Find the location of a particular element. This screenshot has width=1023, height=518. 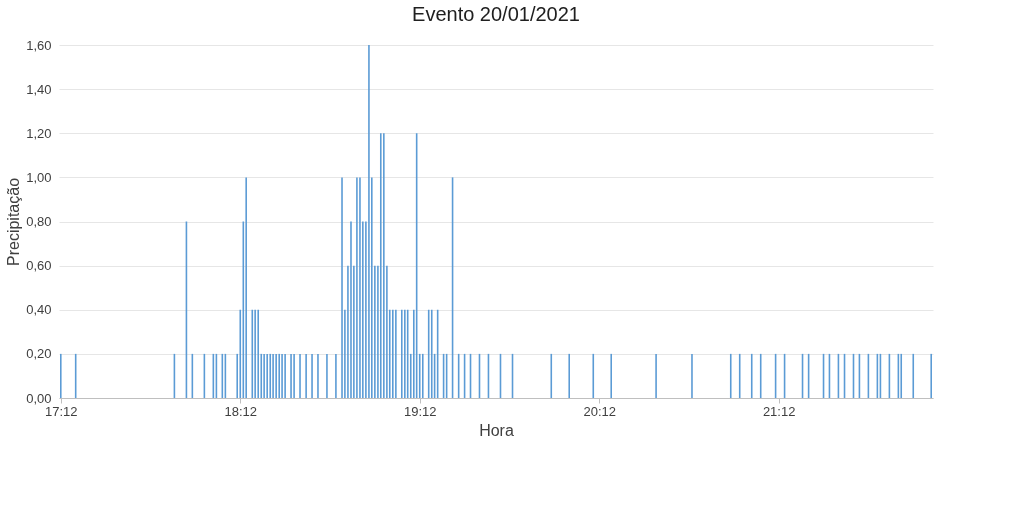

chart-title: Evento 20/01/2021 is located at coordinates (496, 14).